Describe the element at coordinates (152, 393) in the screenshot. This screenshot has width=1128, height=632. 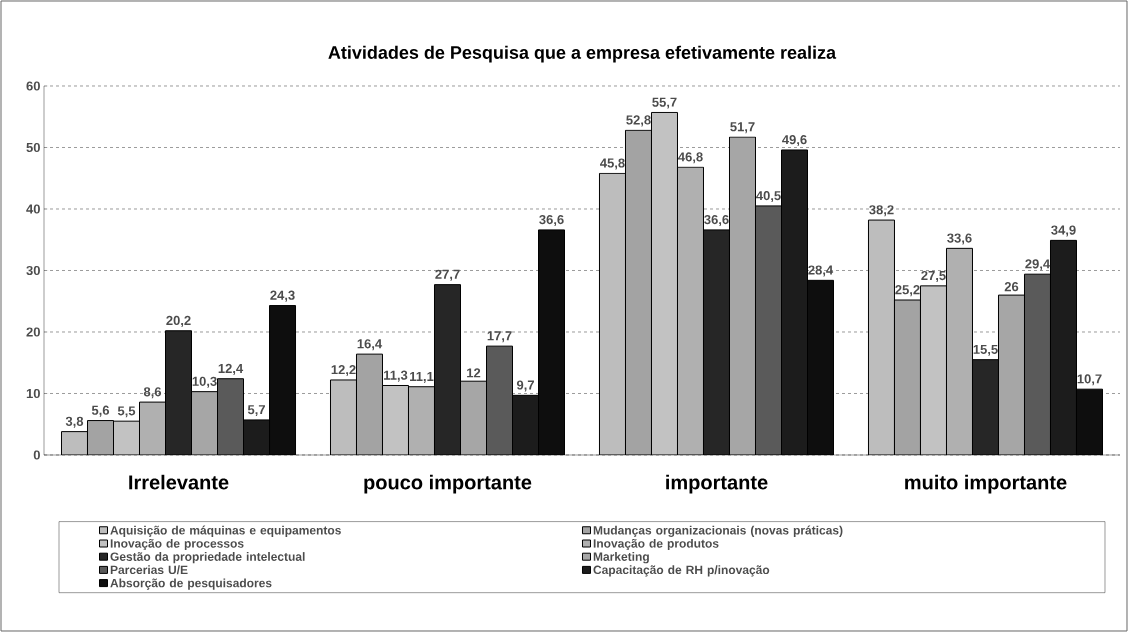
I see `data-label: 8,6` at that location.